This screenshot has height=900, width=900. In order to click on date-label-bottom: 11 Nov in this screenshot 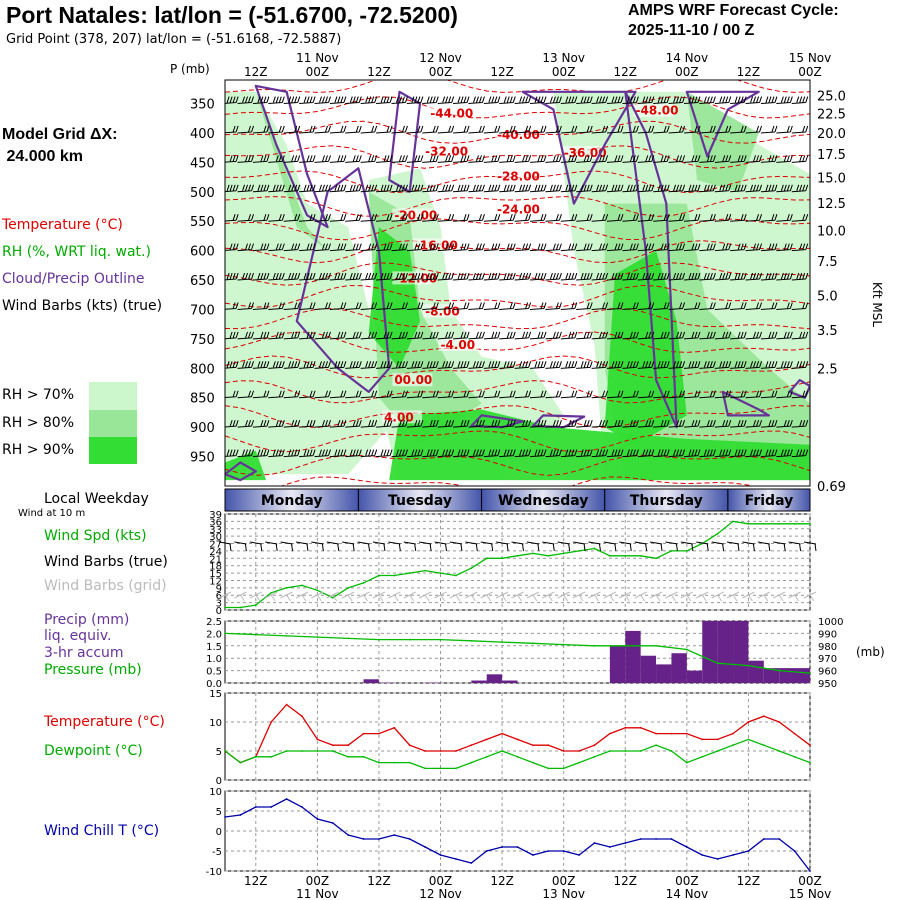, I will do `click(317, 893)`.